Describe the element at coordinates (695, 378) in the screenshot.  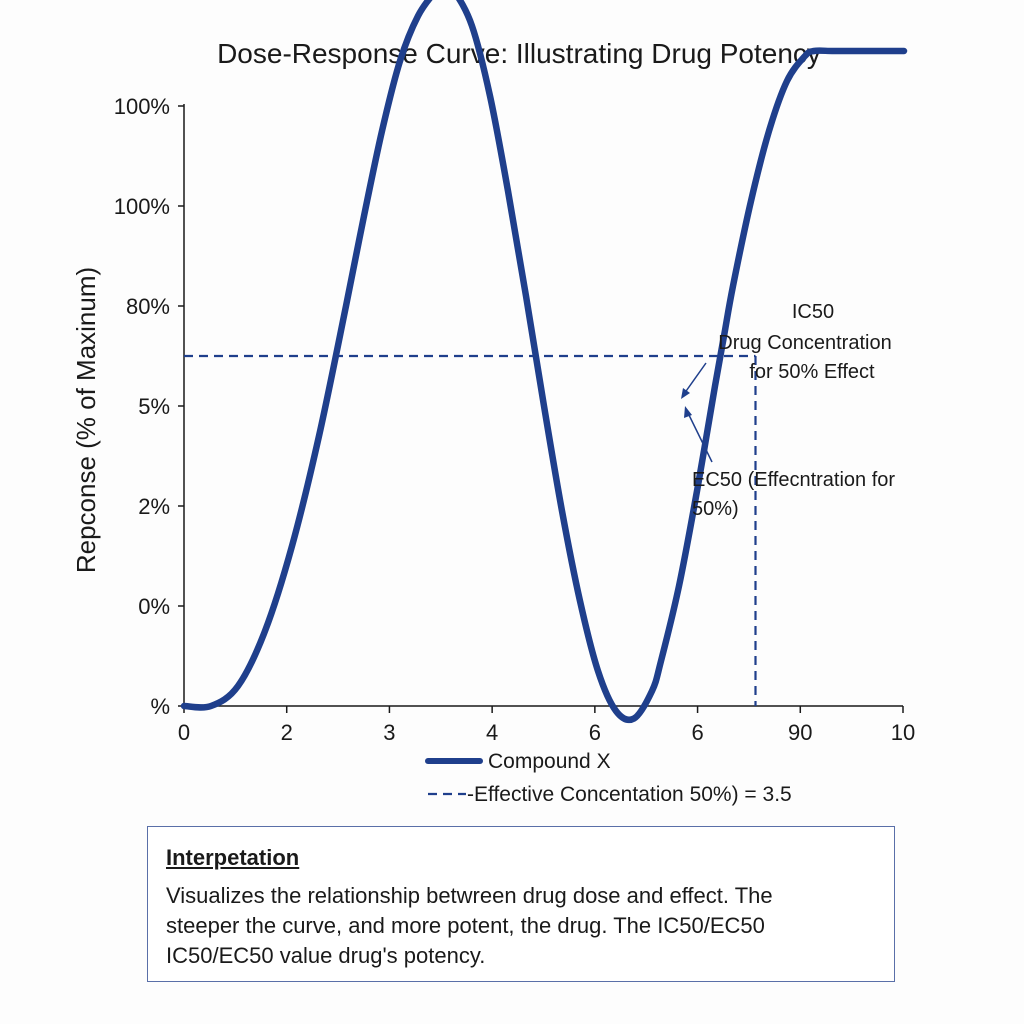
I see `ic50-pointer-line` at that location.